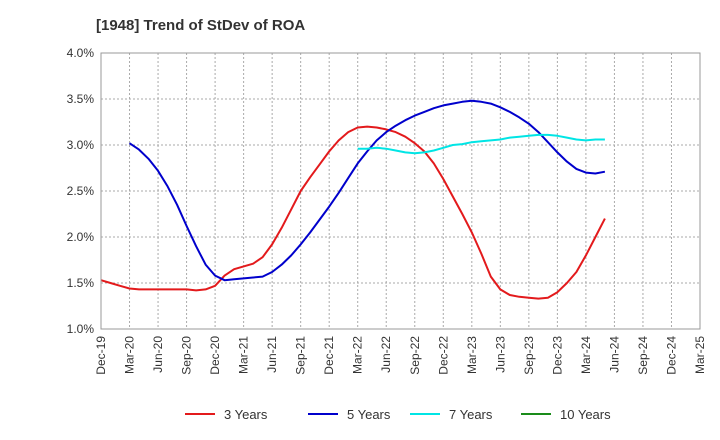  I want to click on y-tick-label: 2.5%, so click(81, 191).